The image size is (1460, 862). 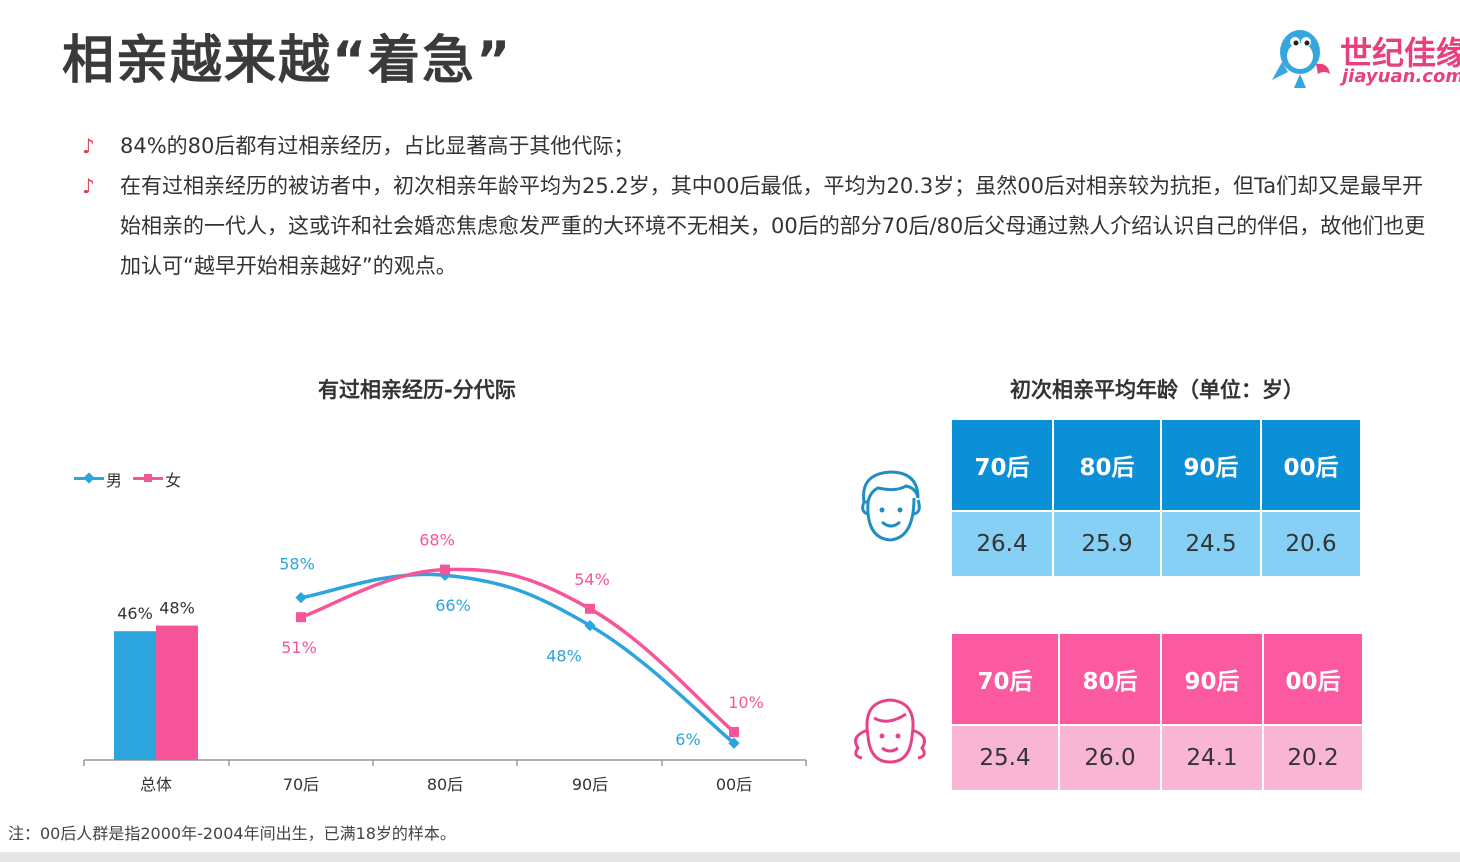 What do you see at coordinates (301, 784) in the screenshot?
I see `x-tick-label: 70后` at bounding box center [301, 784].